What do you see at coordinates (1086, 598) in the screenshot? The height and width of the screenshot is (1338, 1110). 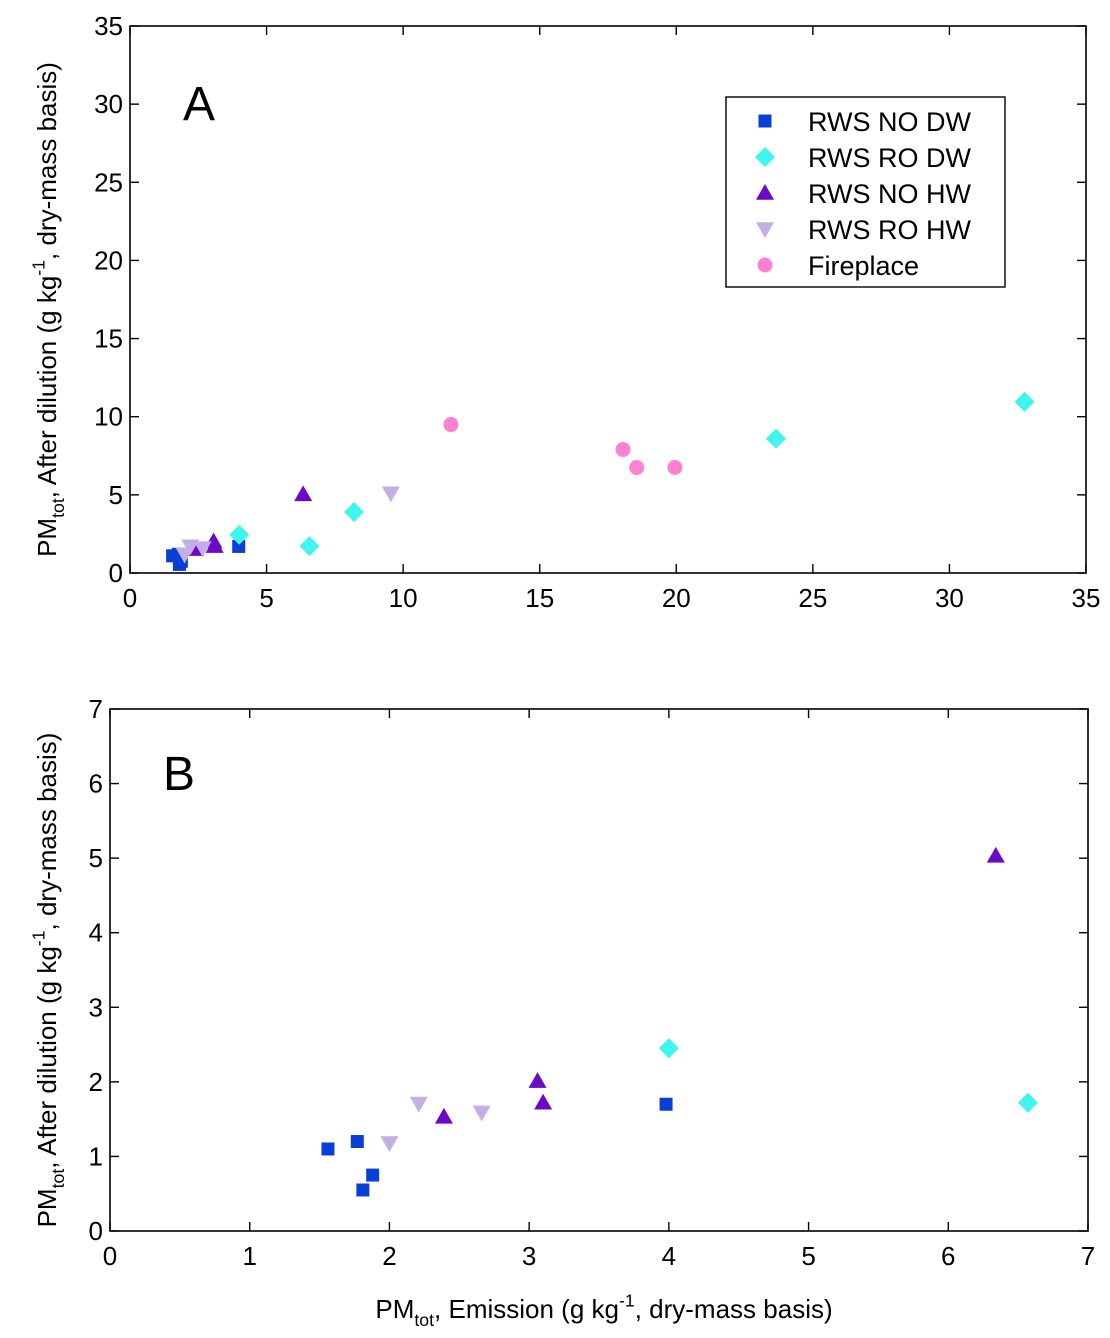 I see `x-tick-label: 35` at bounding box center [1086, 598].